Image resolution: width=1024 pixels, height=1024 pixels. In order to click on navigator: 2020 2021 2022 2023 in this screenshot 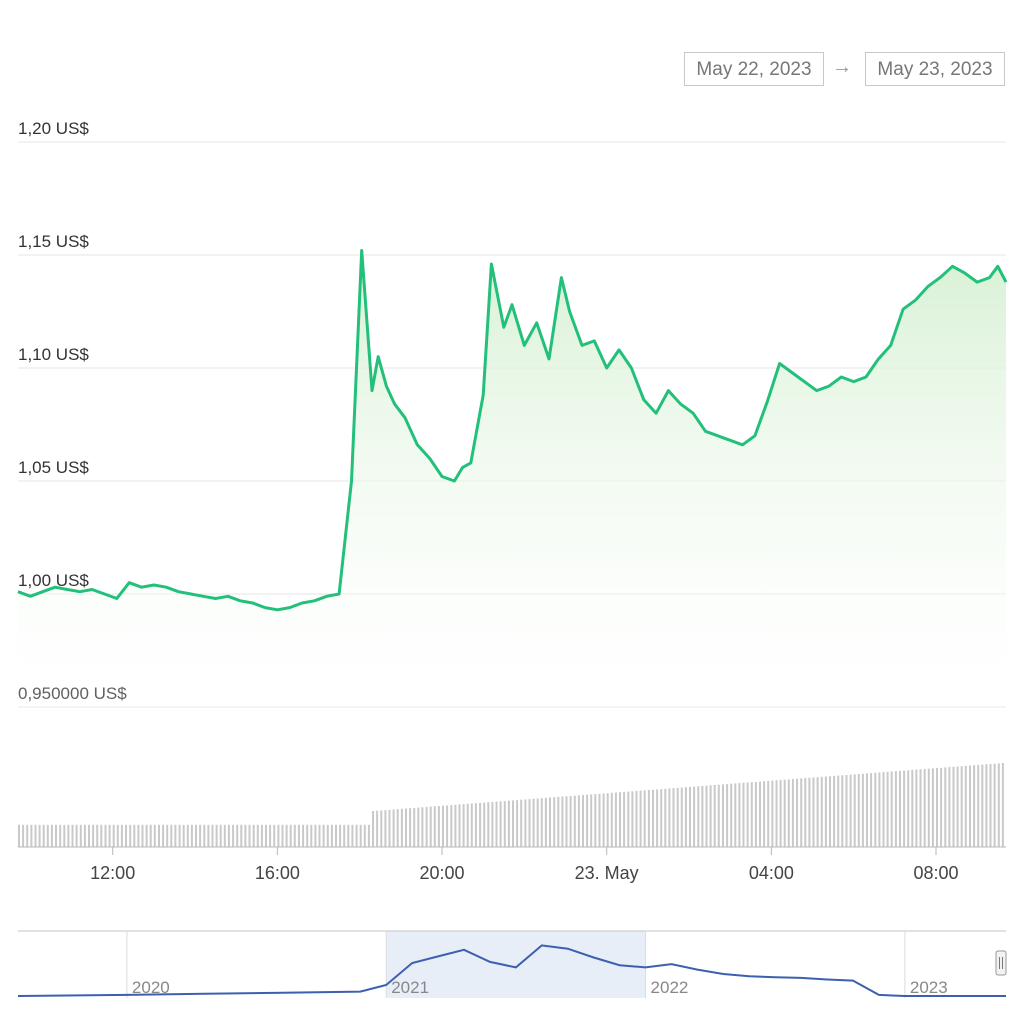, I will do `click(512, 964)`.